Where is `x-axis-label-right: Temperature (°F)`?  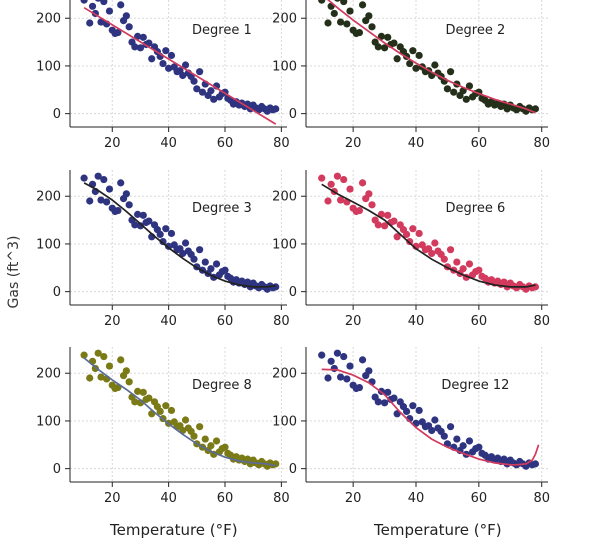
x-axis-label-right: Temperature (°F) is located at coordinates (438, 530).